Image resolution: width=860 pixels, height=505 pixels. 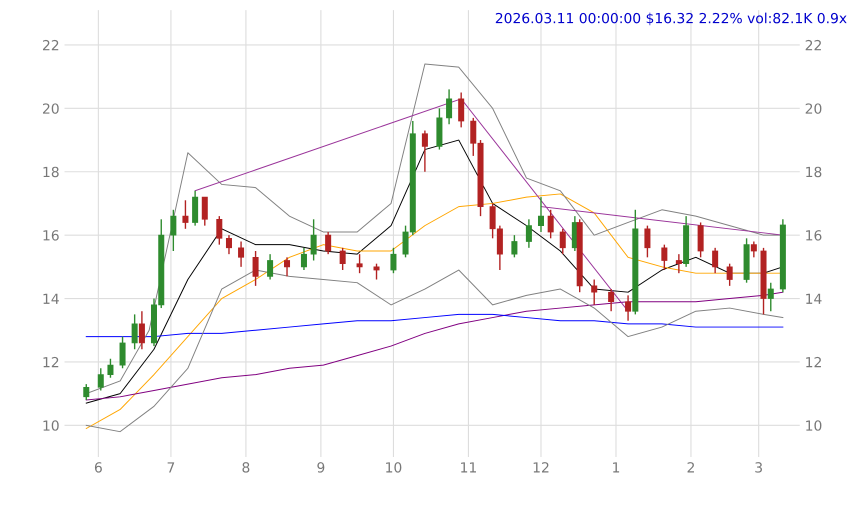 I want to click on x-tick-label: 7, so click(x=171, y=467).